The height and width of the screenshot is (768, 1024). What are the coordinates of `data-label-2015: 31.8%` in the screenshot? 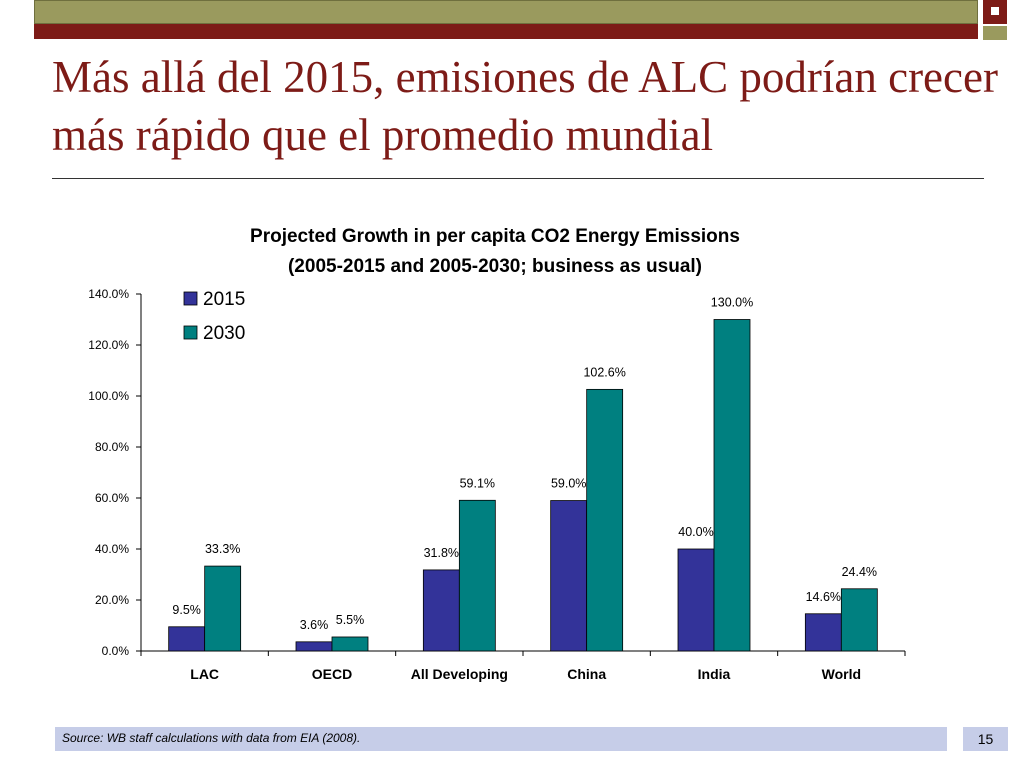 It's located at (441, 553).